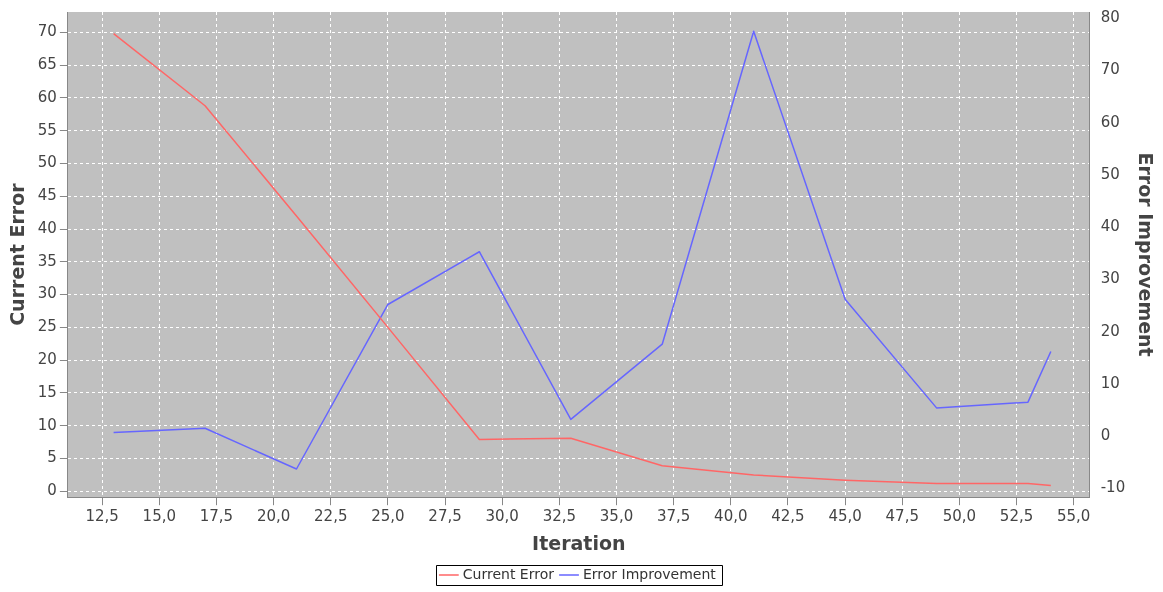 This screenshot has height=592, width=1163. What do you see at coordinates (273, 516) in the screenshot?
I see `x-tick-label: 20,0` at bounding box center [273, 516].